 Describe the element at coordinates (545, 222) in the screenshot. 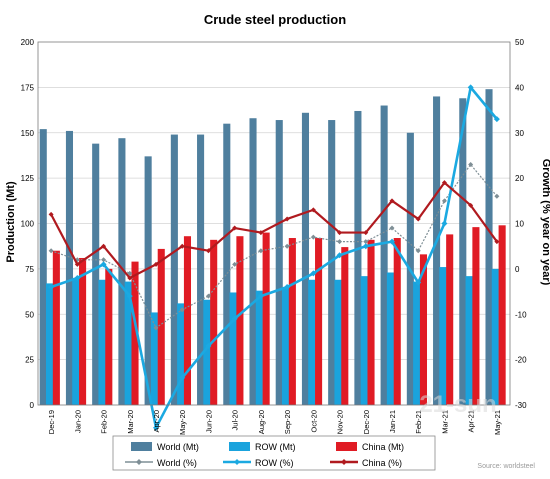

I see `y2-axis-label: Growth (% year on year)` at that location.